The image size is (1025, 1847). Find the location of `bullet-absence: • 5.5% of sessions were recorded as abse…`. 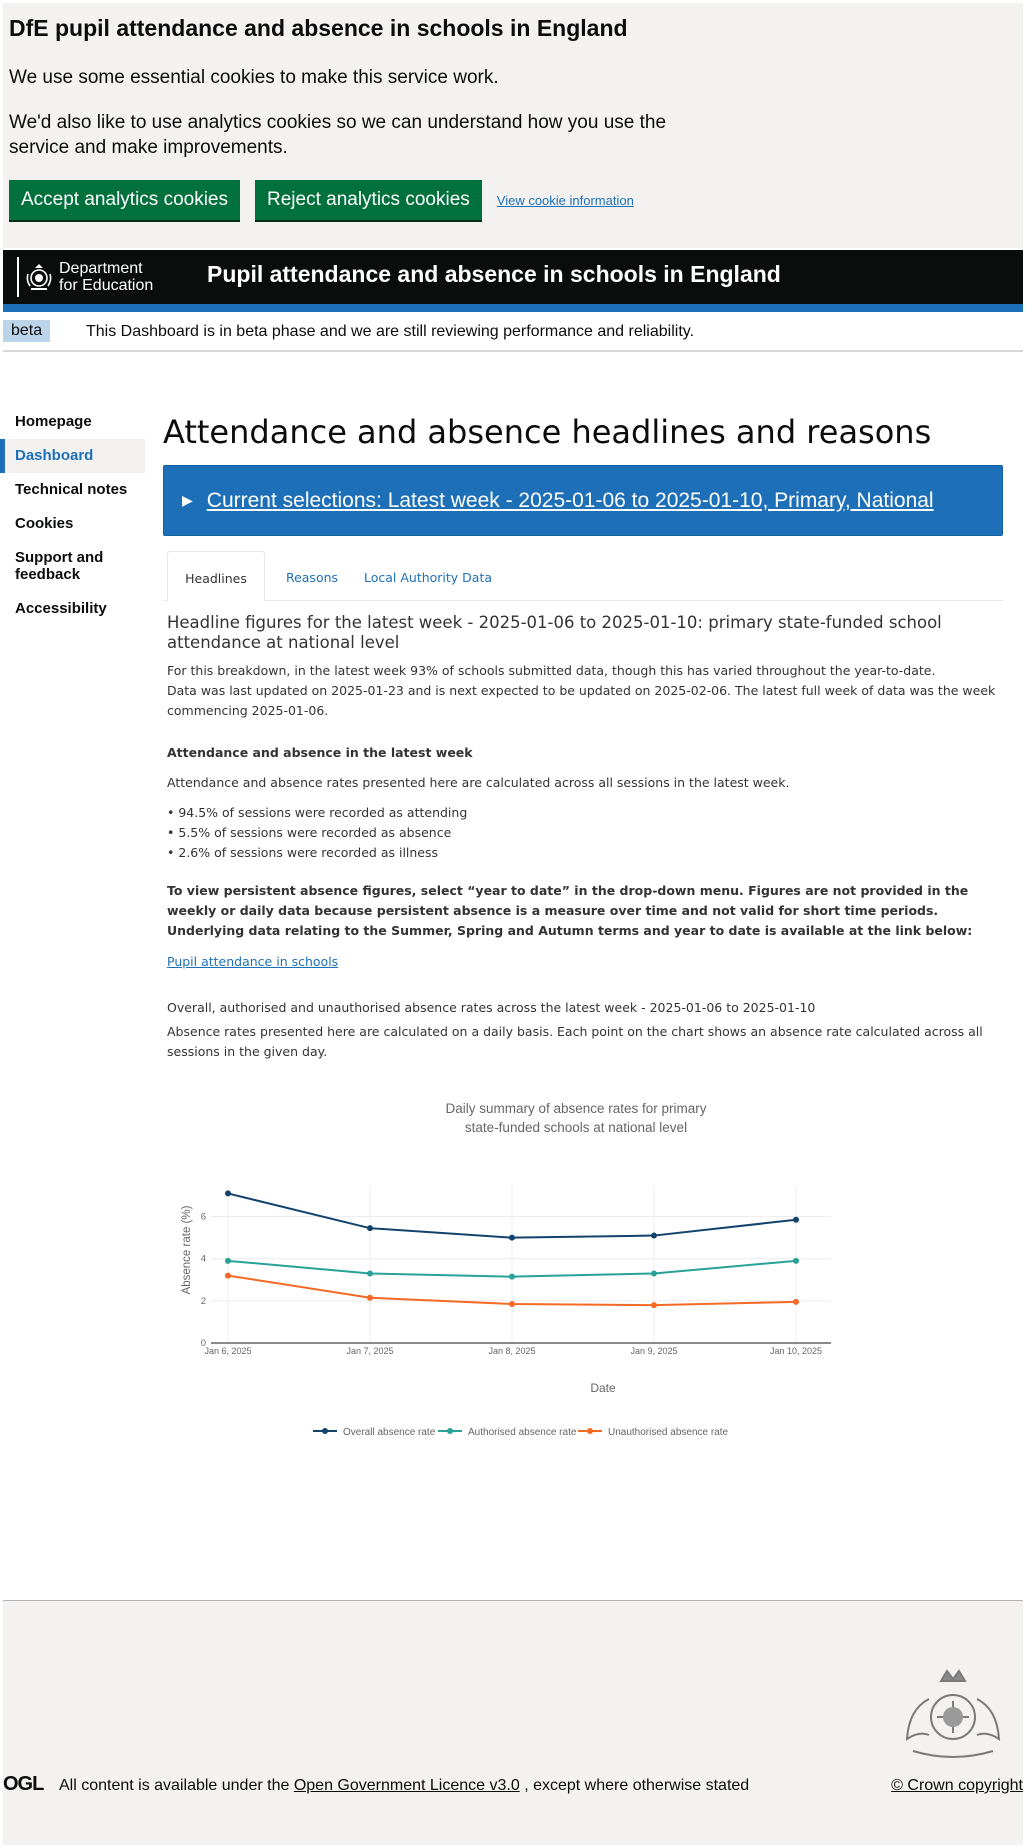

bullet-absence: • 5.5% of sessions were recorded as abse… is located at coordinates (309, 832).